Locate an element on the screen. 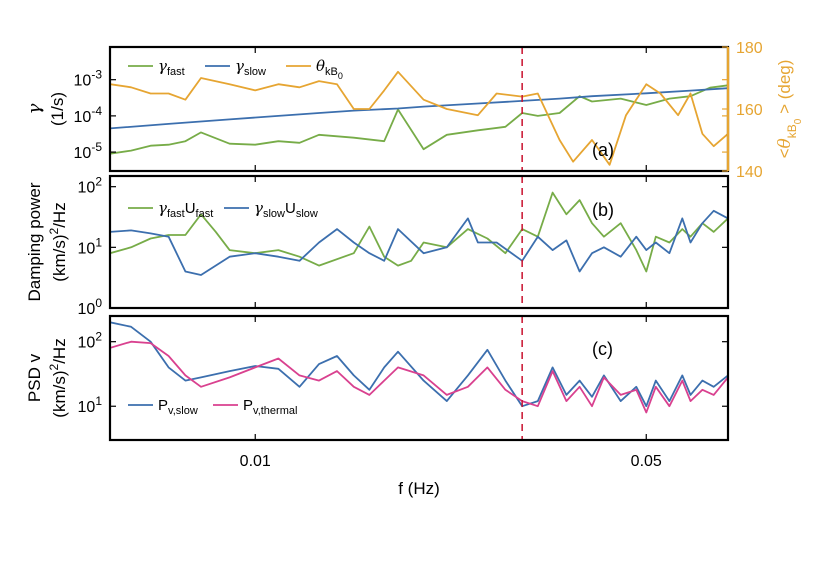 This screenshot has width=830, height=587. legend-entry: Pv,thermal is located at coordinates (270, 407).